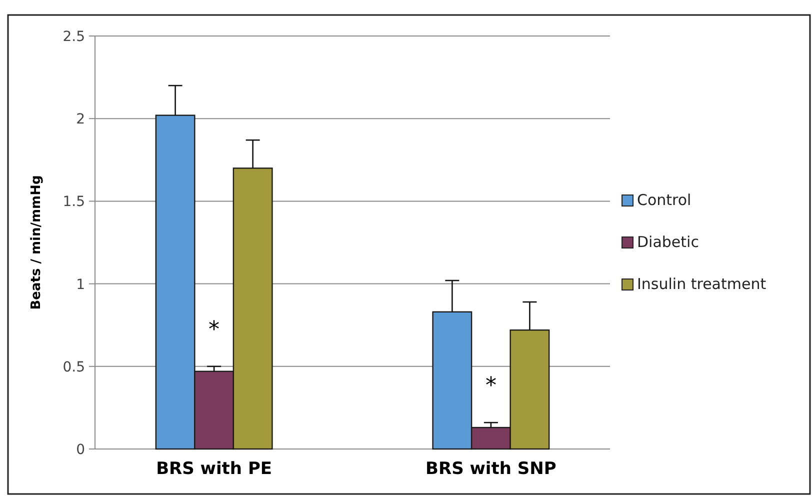 The image size is (812, 496). I want to click on y-tick-label: 2.5, so click(73, 37).